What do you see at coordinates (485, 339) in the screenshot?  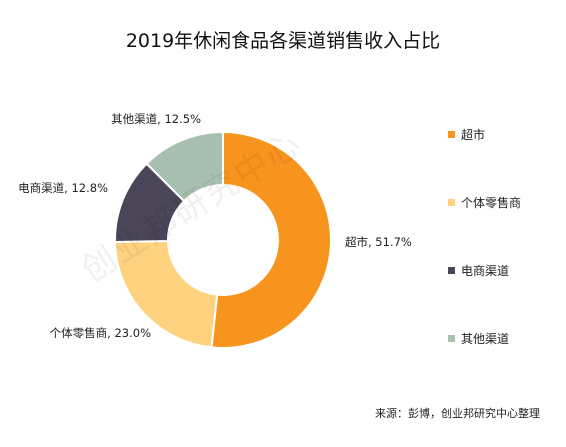 I see `legend-label-other: 其他渠道` at bounding box center [485, 339].